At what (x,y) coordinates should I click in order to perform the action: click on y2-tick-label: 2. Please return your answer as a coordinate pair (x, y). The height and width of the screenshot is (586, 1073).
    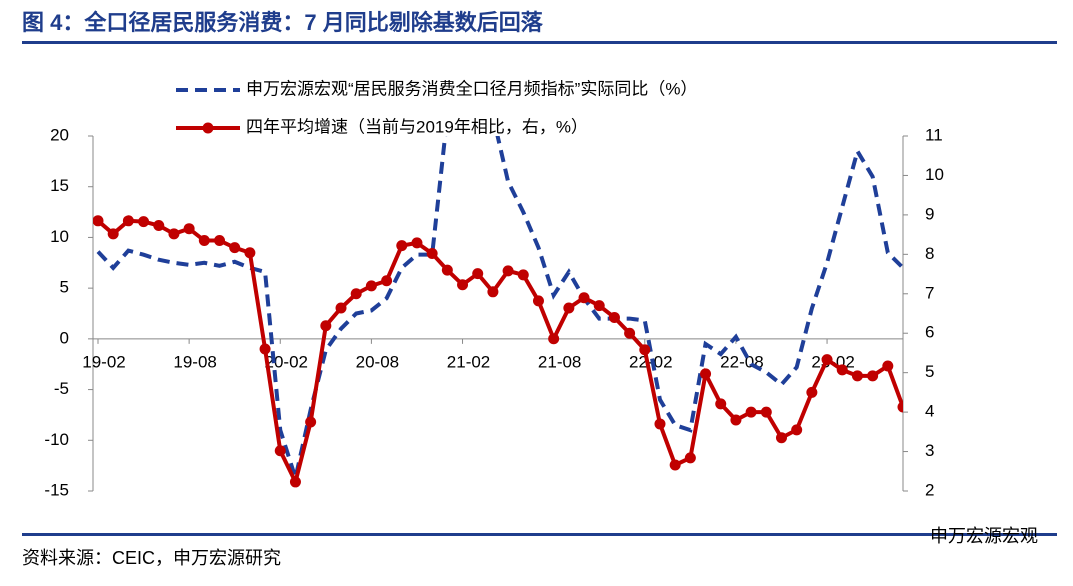
    Looking at the image, I should click on (929, 489).